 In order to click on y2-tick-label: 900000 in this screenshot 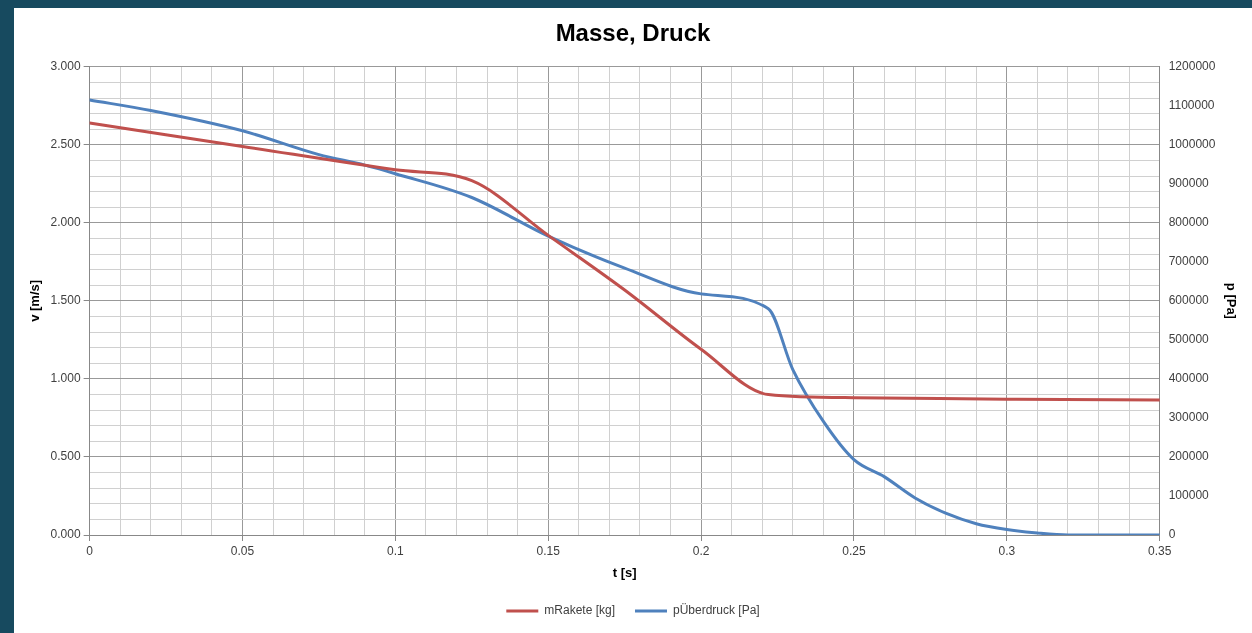, I will do `click(1189, 183)`.